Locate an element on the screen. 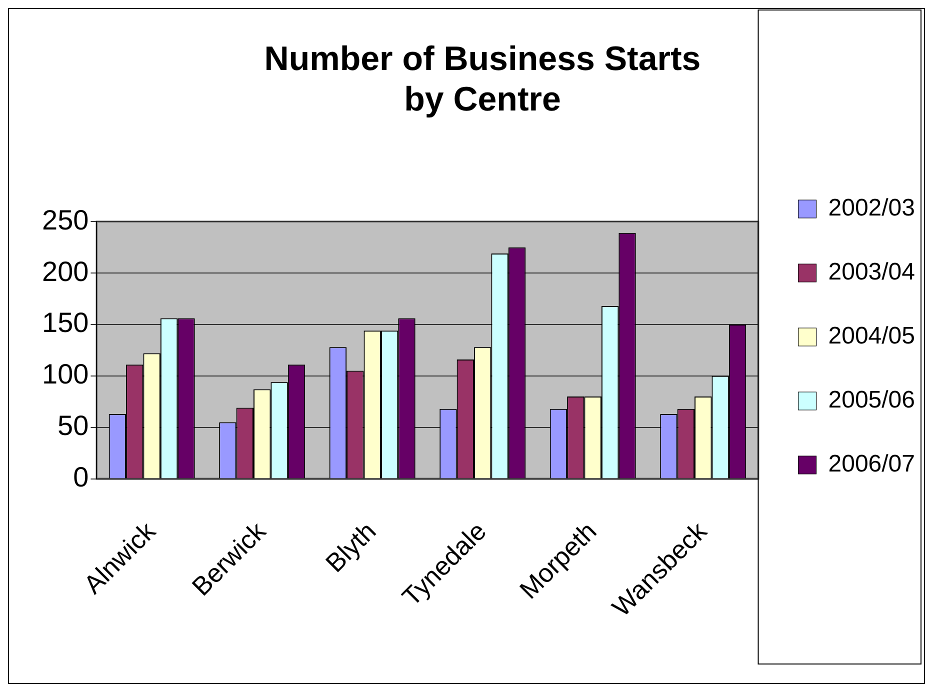 This screenshot has width=925, height=684. chart-title: Number of Business Starts by Centre is located at coordinates (482, 79).